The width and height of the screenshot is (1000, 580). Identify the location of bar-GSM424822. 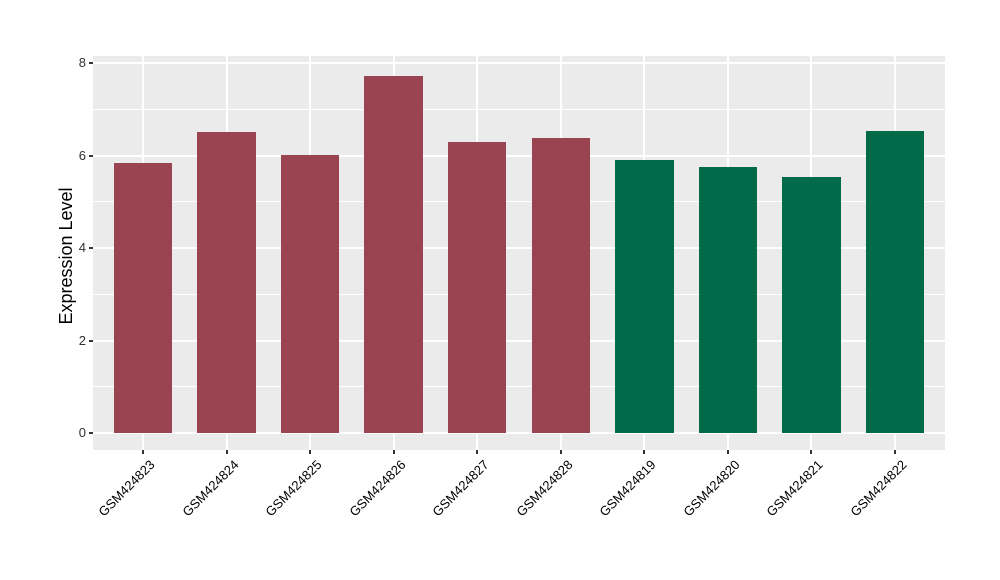
(895, 282).